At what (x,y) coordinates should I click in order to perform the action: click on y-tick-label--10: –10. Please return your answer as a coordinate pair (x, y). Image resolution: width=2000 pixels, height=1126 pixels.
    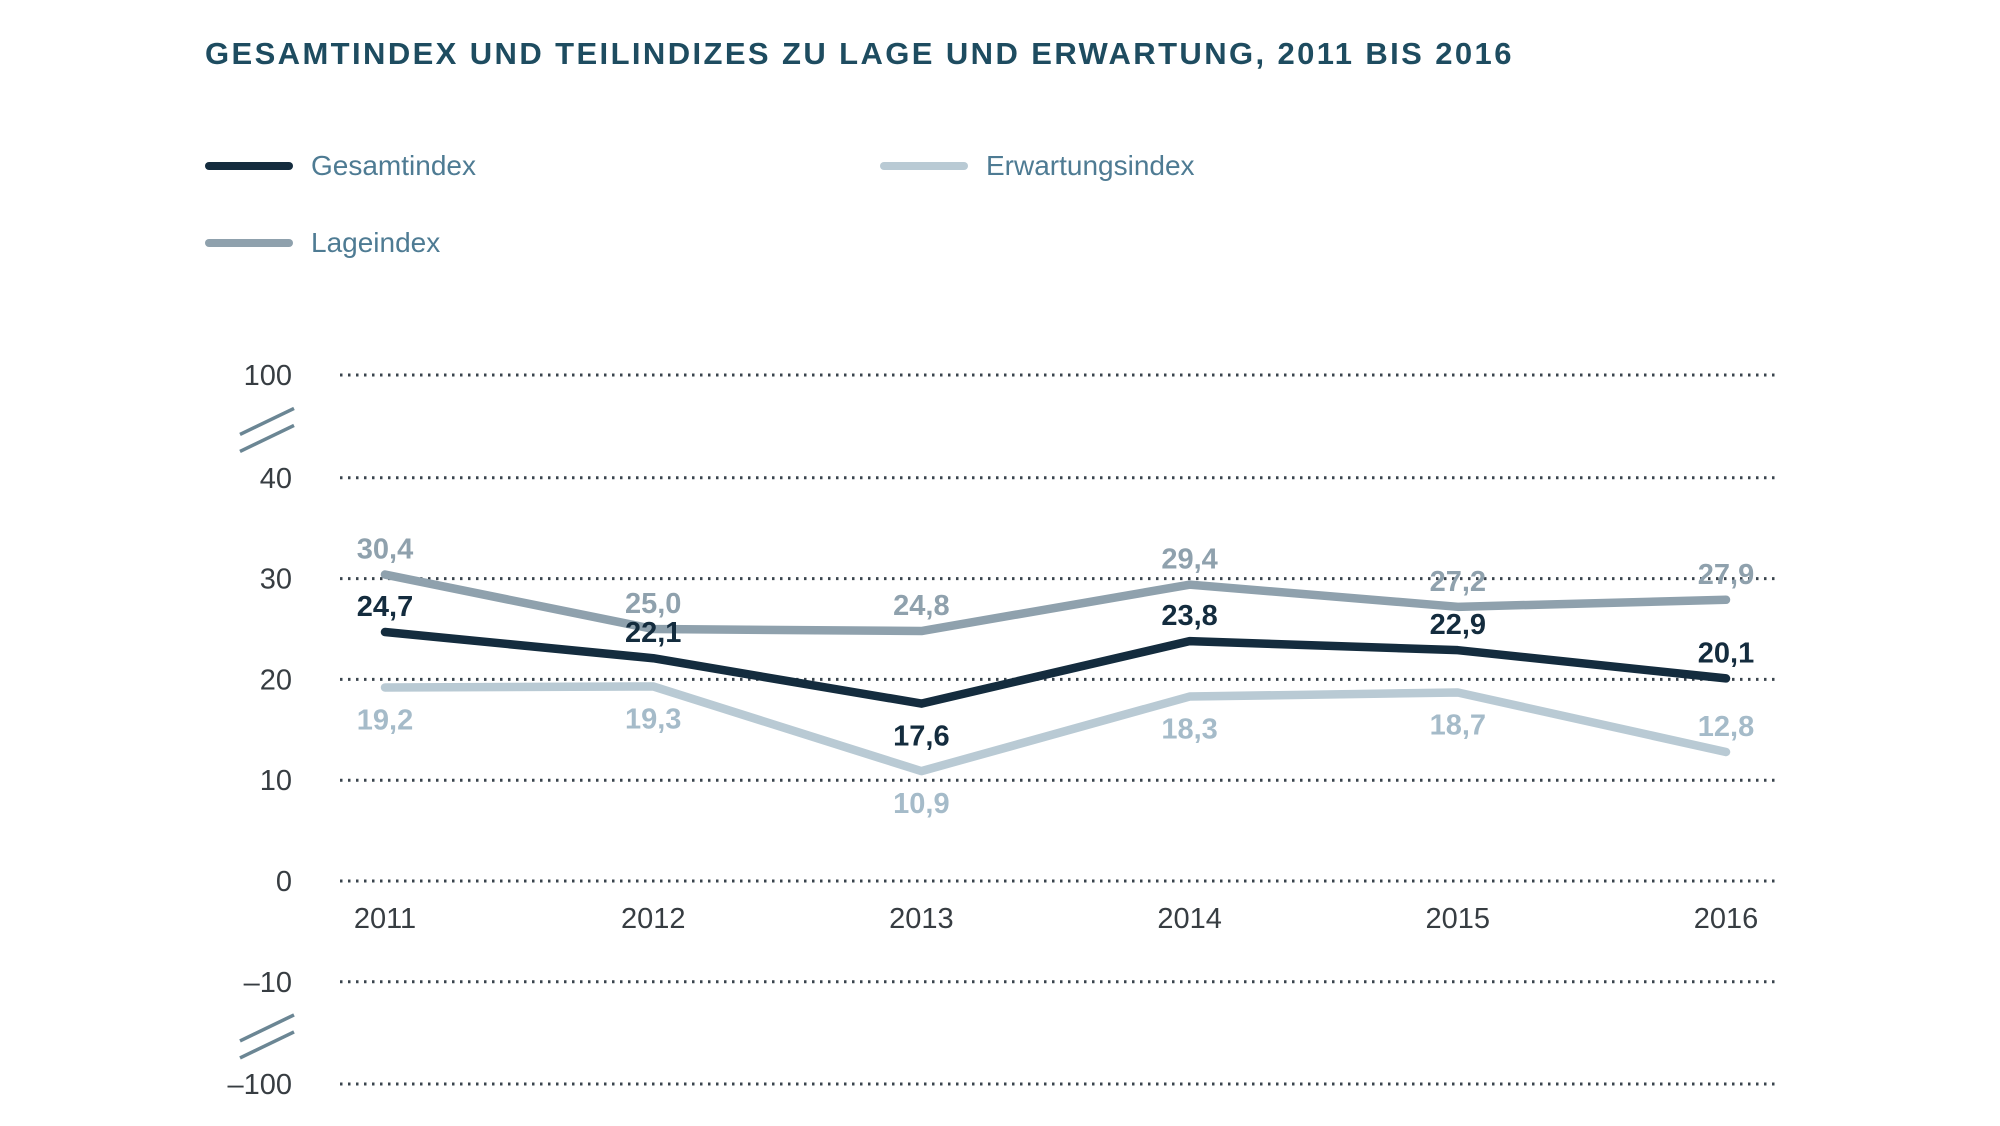
    Looking at the image, I should click on (268, 983).